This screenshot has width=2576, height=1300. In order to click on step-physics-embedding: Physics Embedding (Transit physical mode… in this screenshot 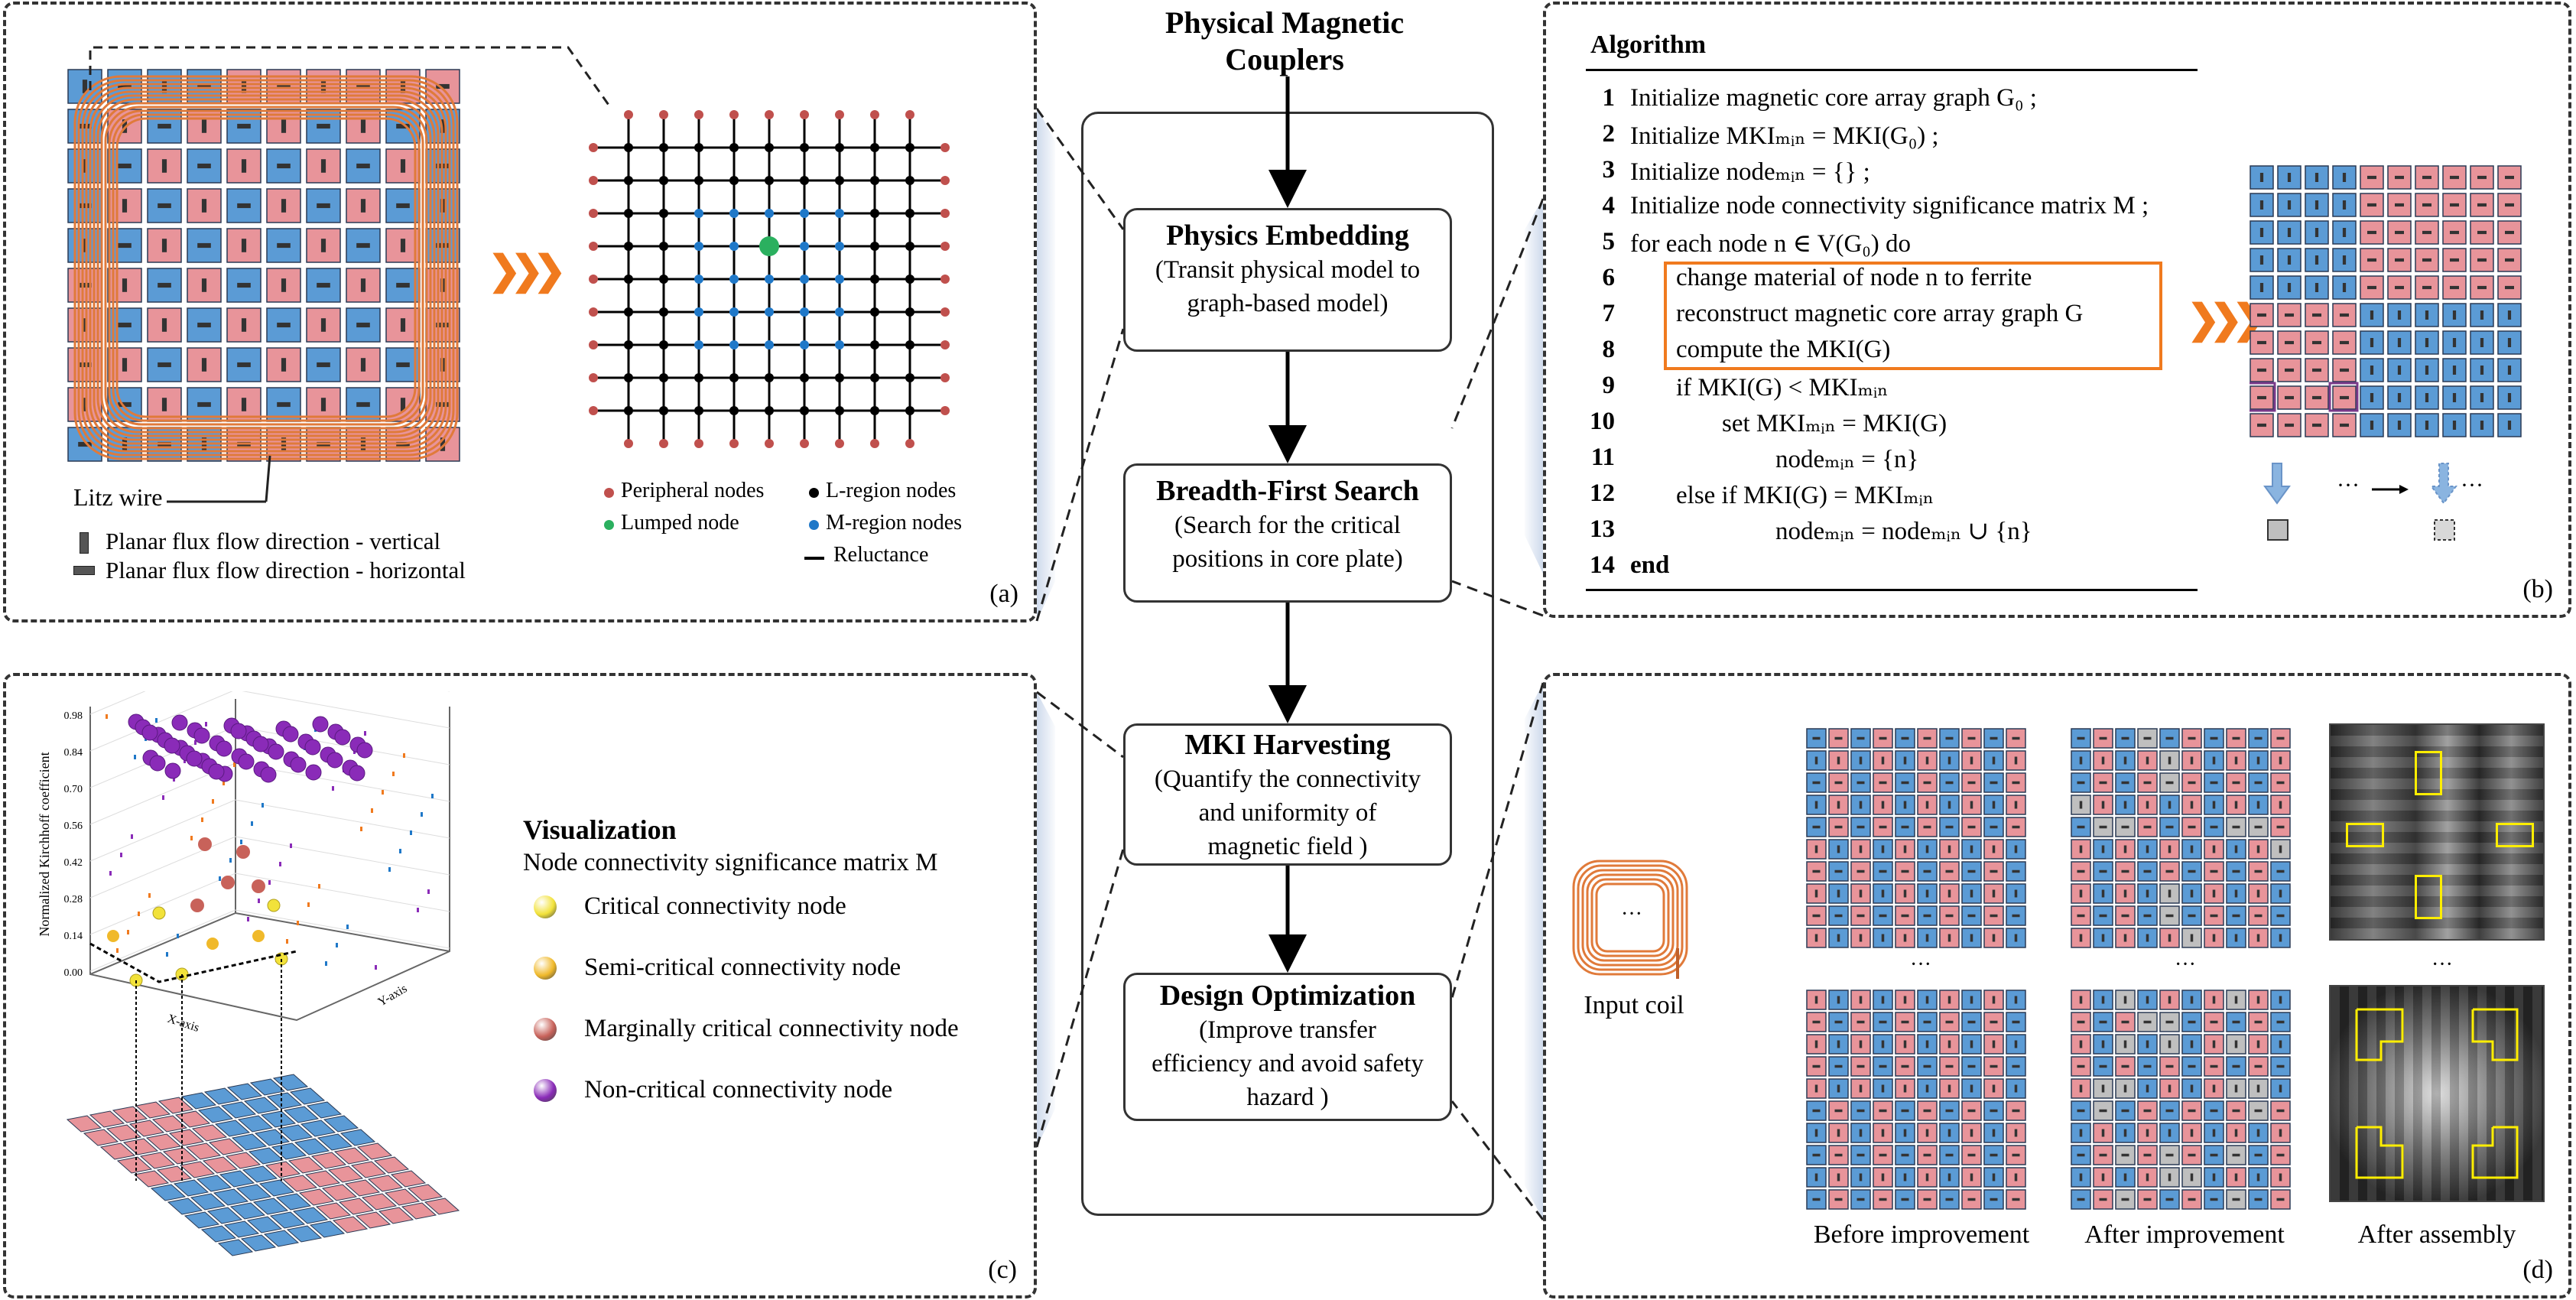, I will do `click(1288, 280)`.